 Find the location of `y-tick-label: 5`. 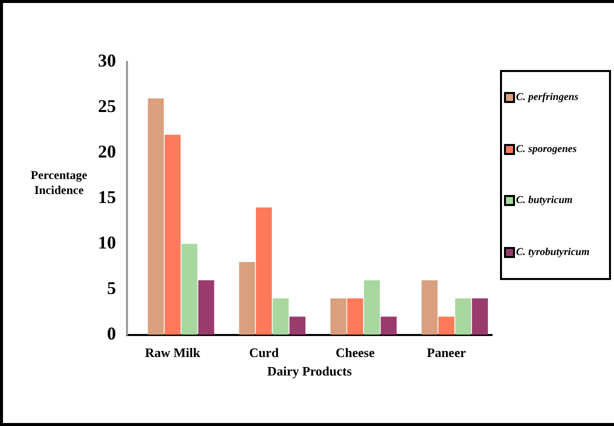

y-tick-label: 5 is located at coordinates (111, 288).